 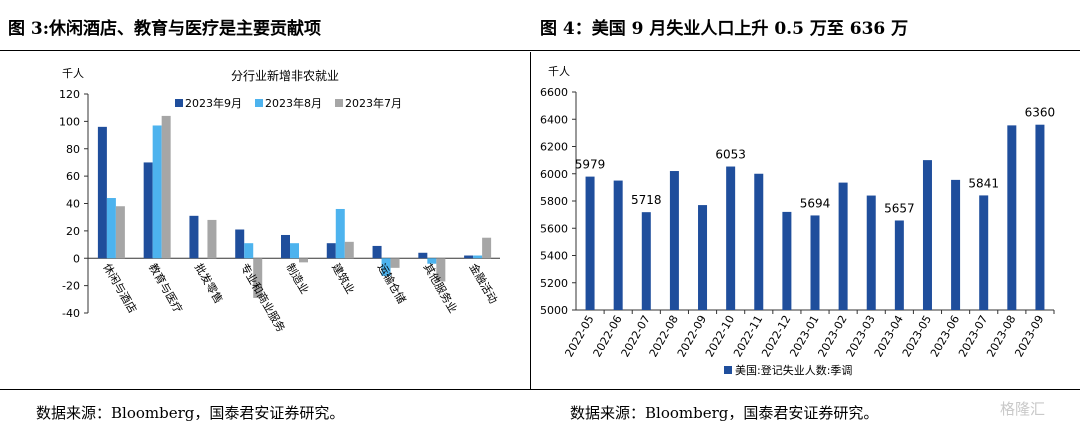 I want to click on right-y-unit: 千人, so click(x=559, y=71).